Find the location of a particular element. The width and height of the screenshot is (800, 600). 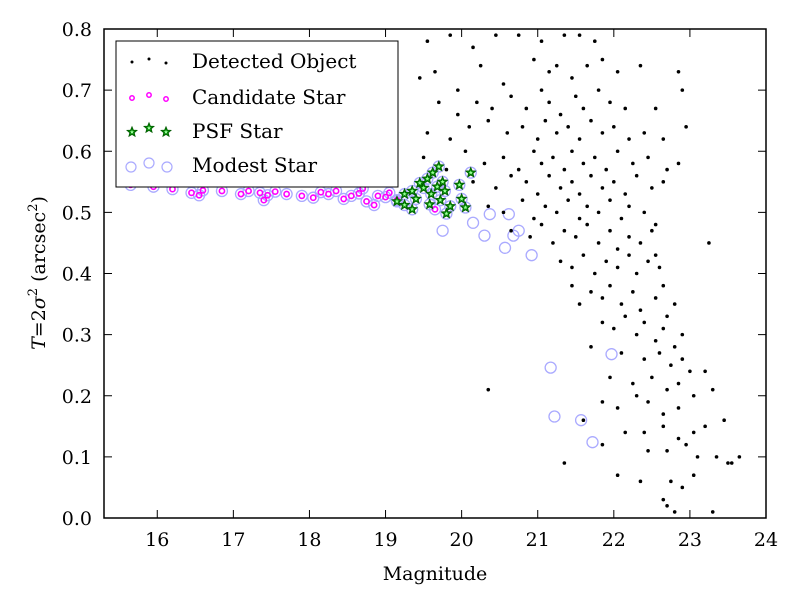

legend-marker-dot is located at coordinates (149, 61).